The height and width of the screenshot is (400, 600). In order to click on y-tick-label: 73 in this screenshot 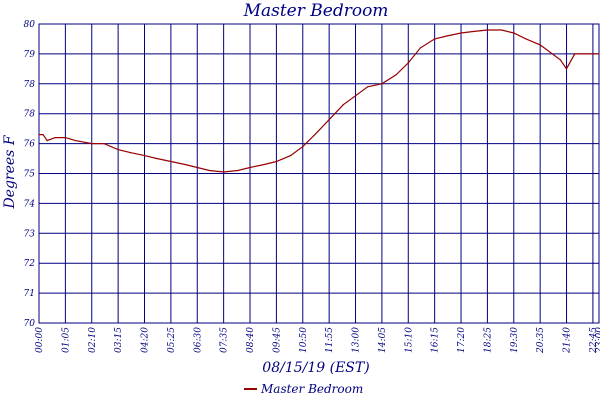, I will do `click(30, 234)`.